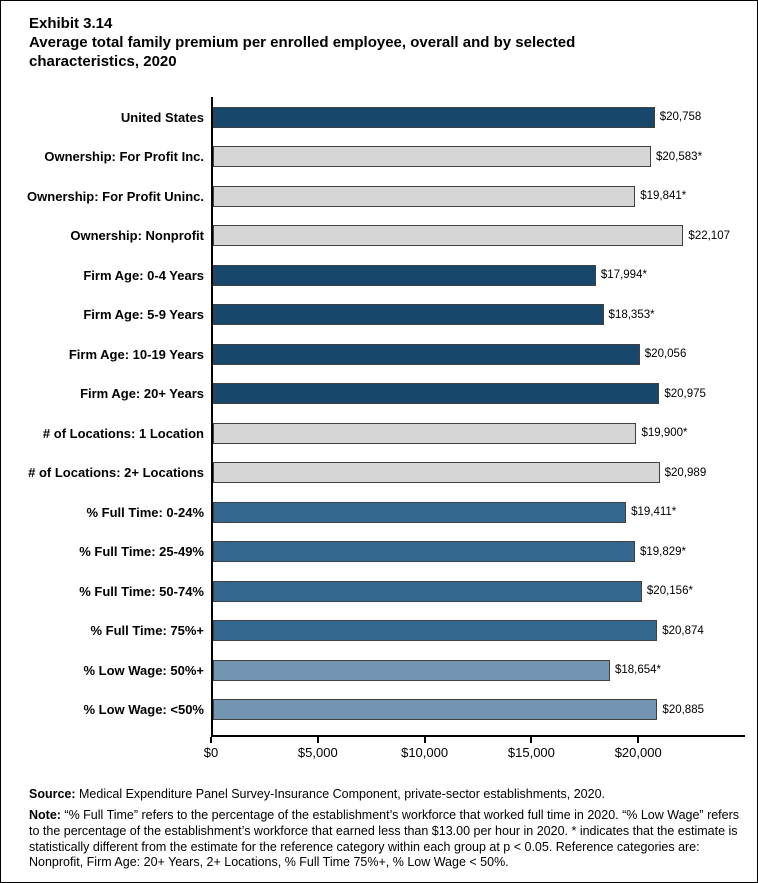 The height and width of the screenshot is (883, 758). What do you see at coordinates (147, 630) in the screenshot?
I see `category-label: % Full Time: 75%+` at bounding box center [147, 630].